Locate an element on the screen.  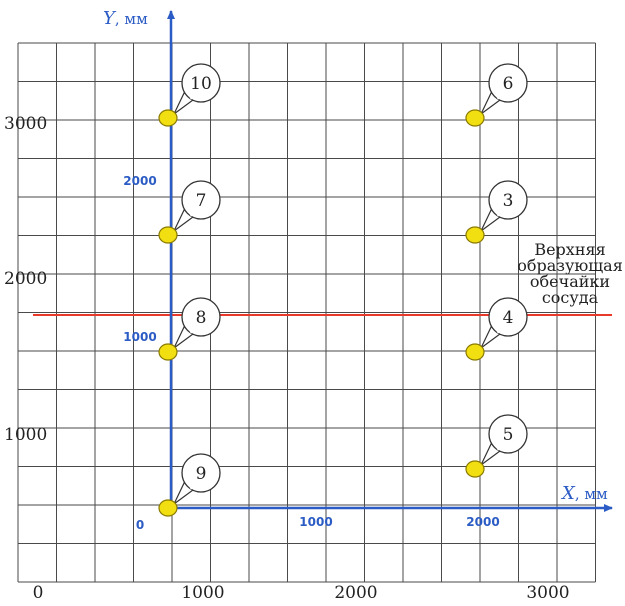
point-3: 3 is located at coordinates (496, 212).